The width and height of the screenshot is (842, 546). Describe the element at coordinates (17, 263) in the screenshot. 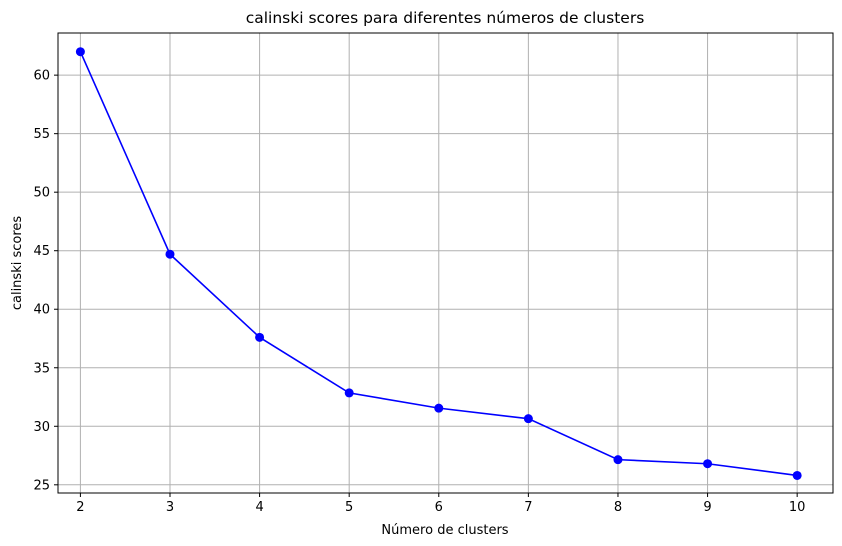

I see `y-axis-label: calinski scores` at that location.